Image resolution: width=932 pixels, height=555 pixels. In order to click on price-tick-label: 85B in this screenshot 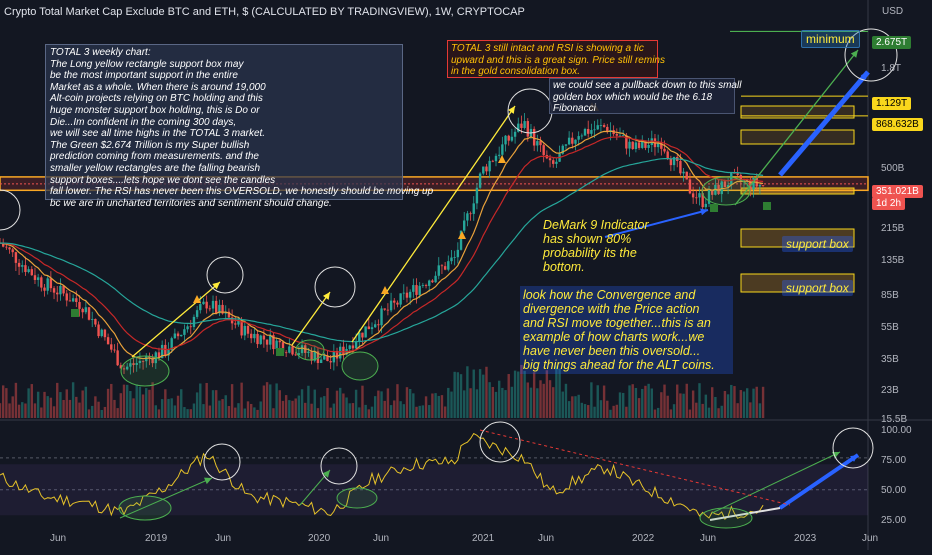, I will do `click(890, 295)`.